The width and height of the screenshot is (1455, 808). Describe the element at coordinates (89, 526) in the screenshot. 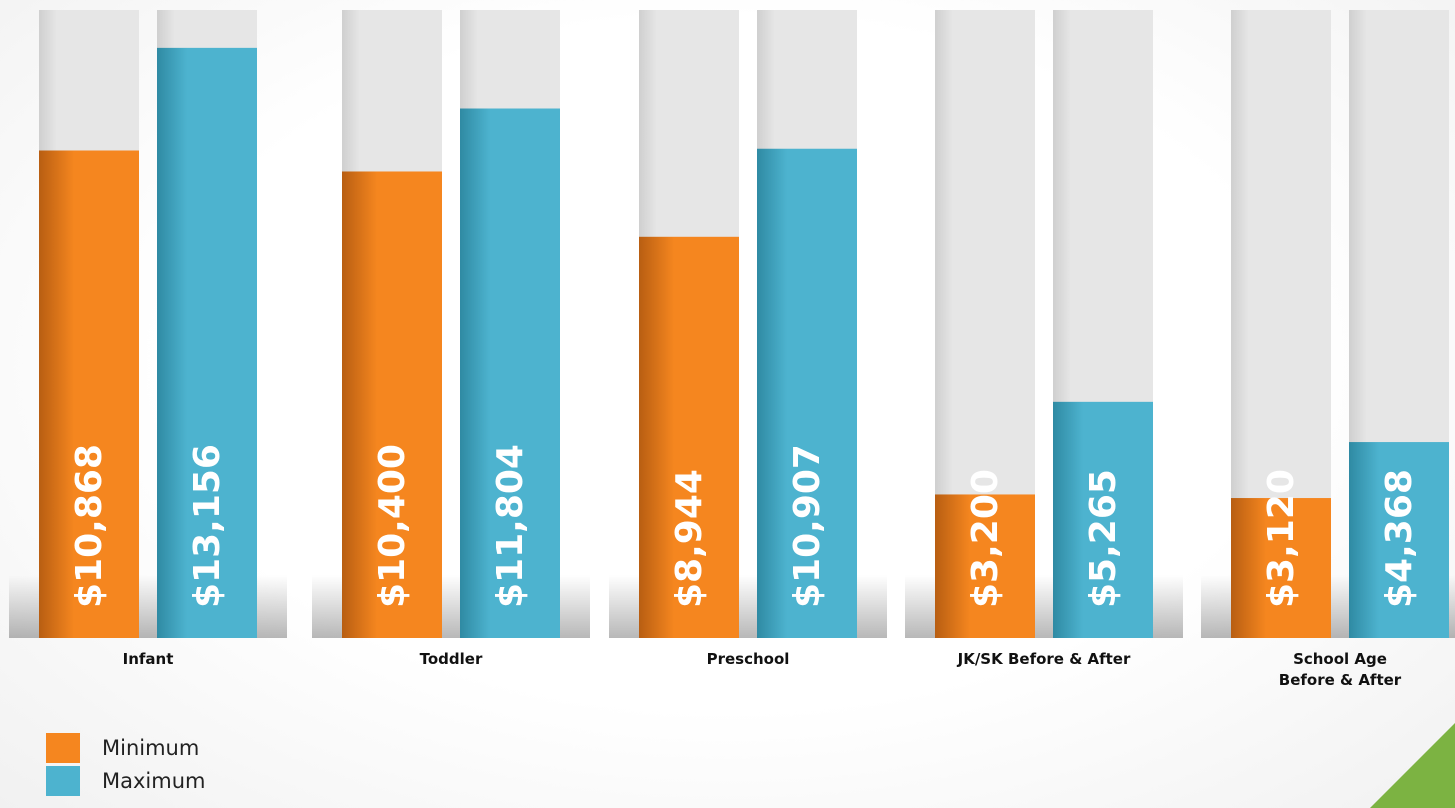

I see `data-label-minimum-infant: $10,868` at that location.